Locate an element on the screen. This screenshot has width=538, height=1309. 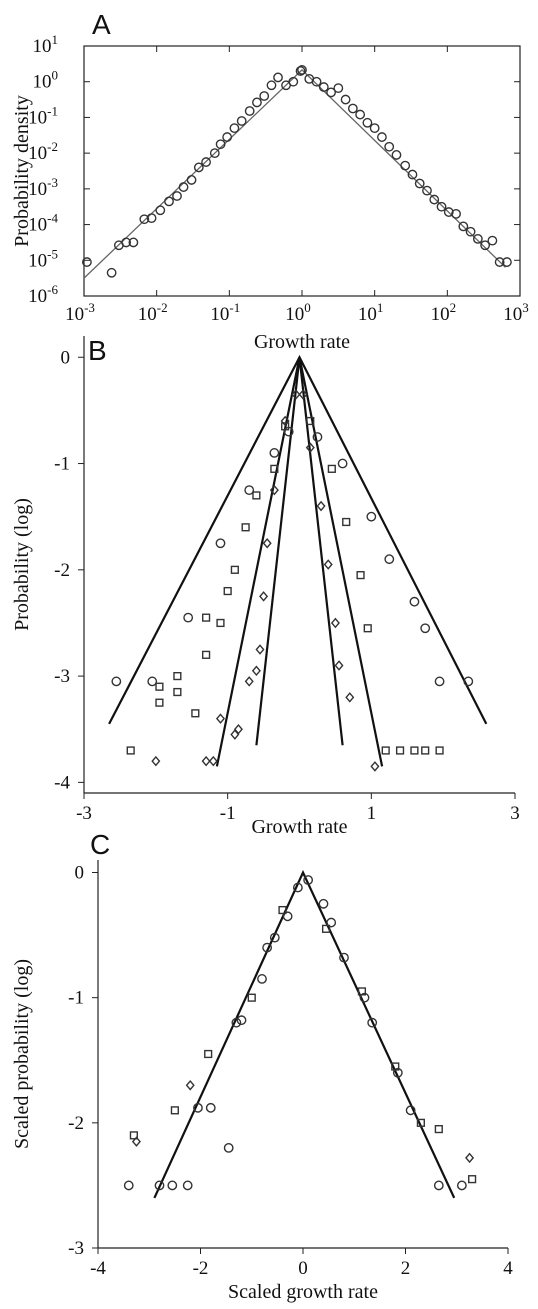
x-tick-label: 10⁻² is located at coordinates (153, 312).